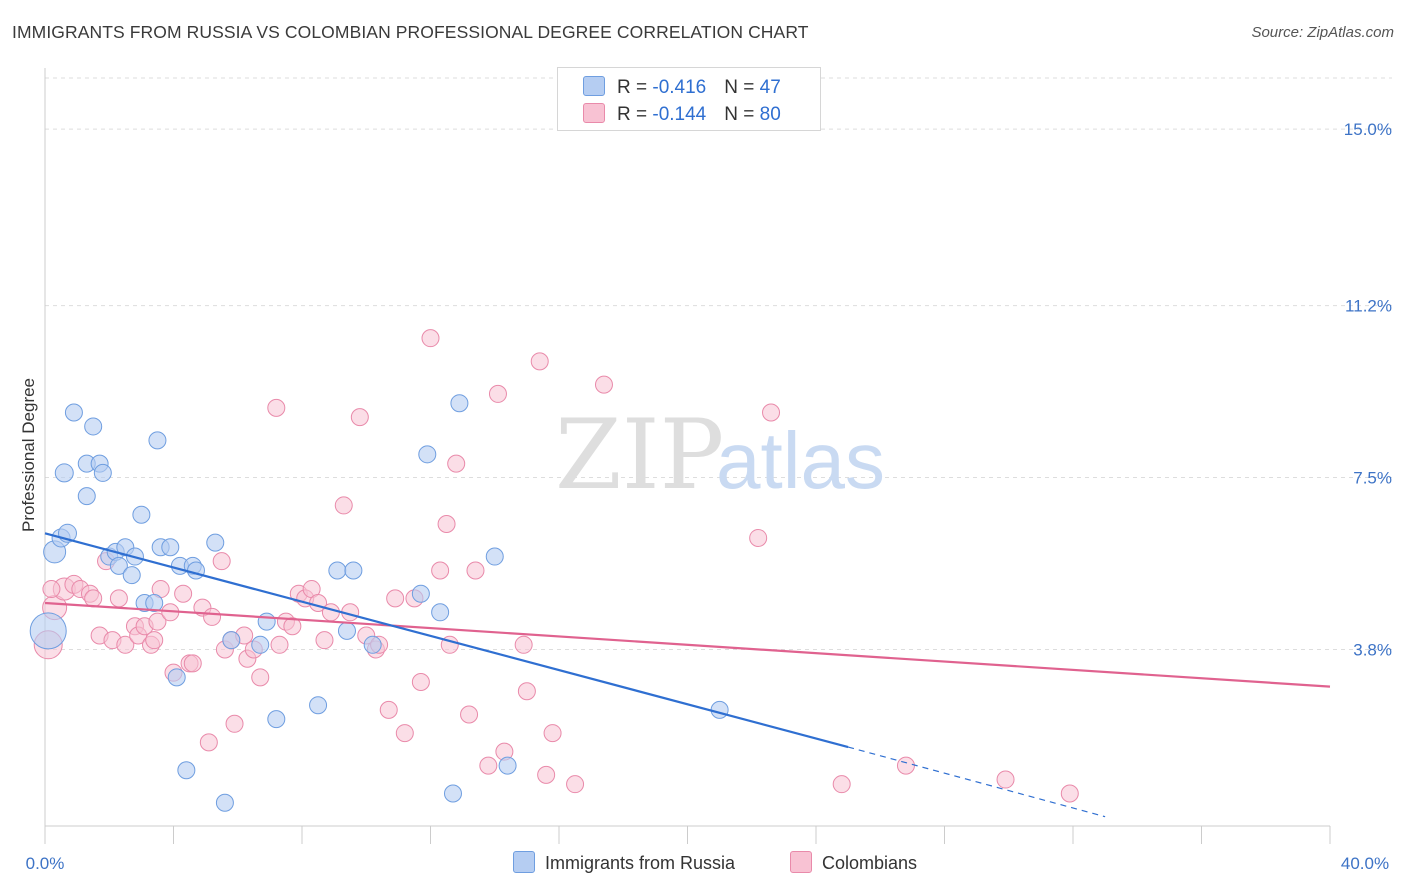  I want to click on y-axis-label: Professional Degree, so click(28, 455).